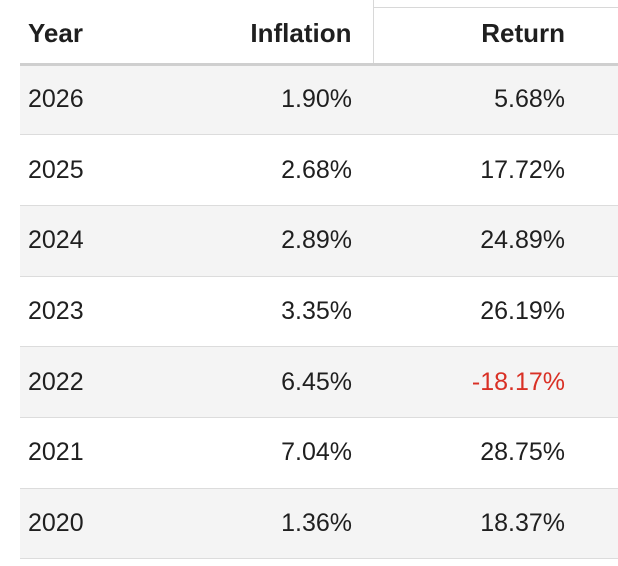  Describe the element at coordinates (257, 382) in the screenshot. I see `cell-inflation: 6.45%` at that location.